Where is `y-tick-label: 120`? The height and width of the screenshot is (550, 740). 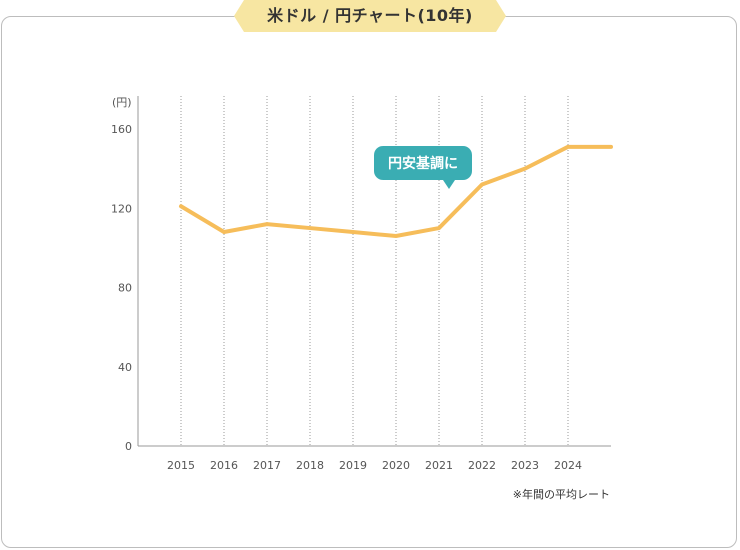
y-tick-label: 120 is located at coordinates (121, 208).